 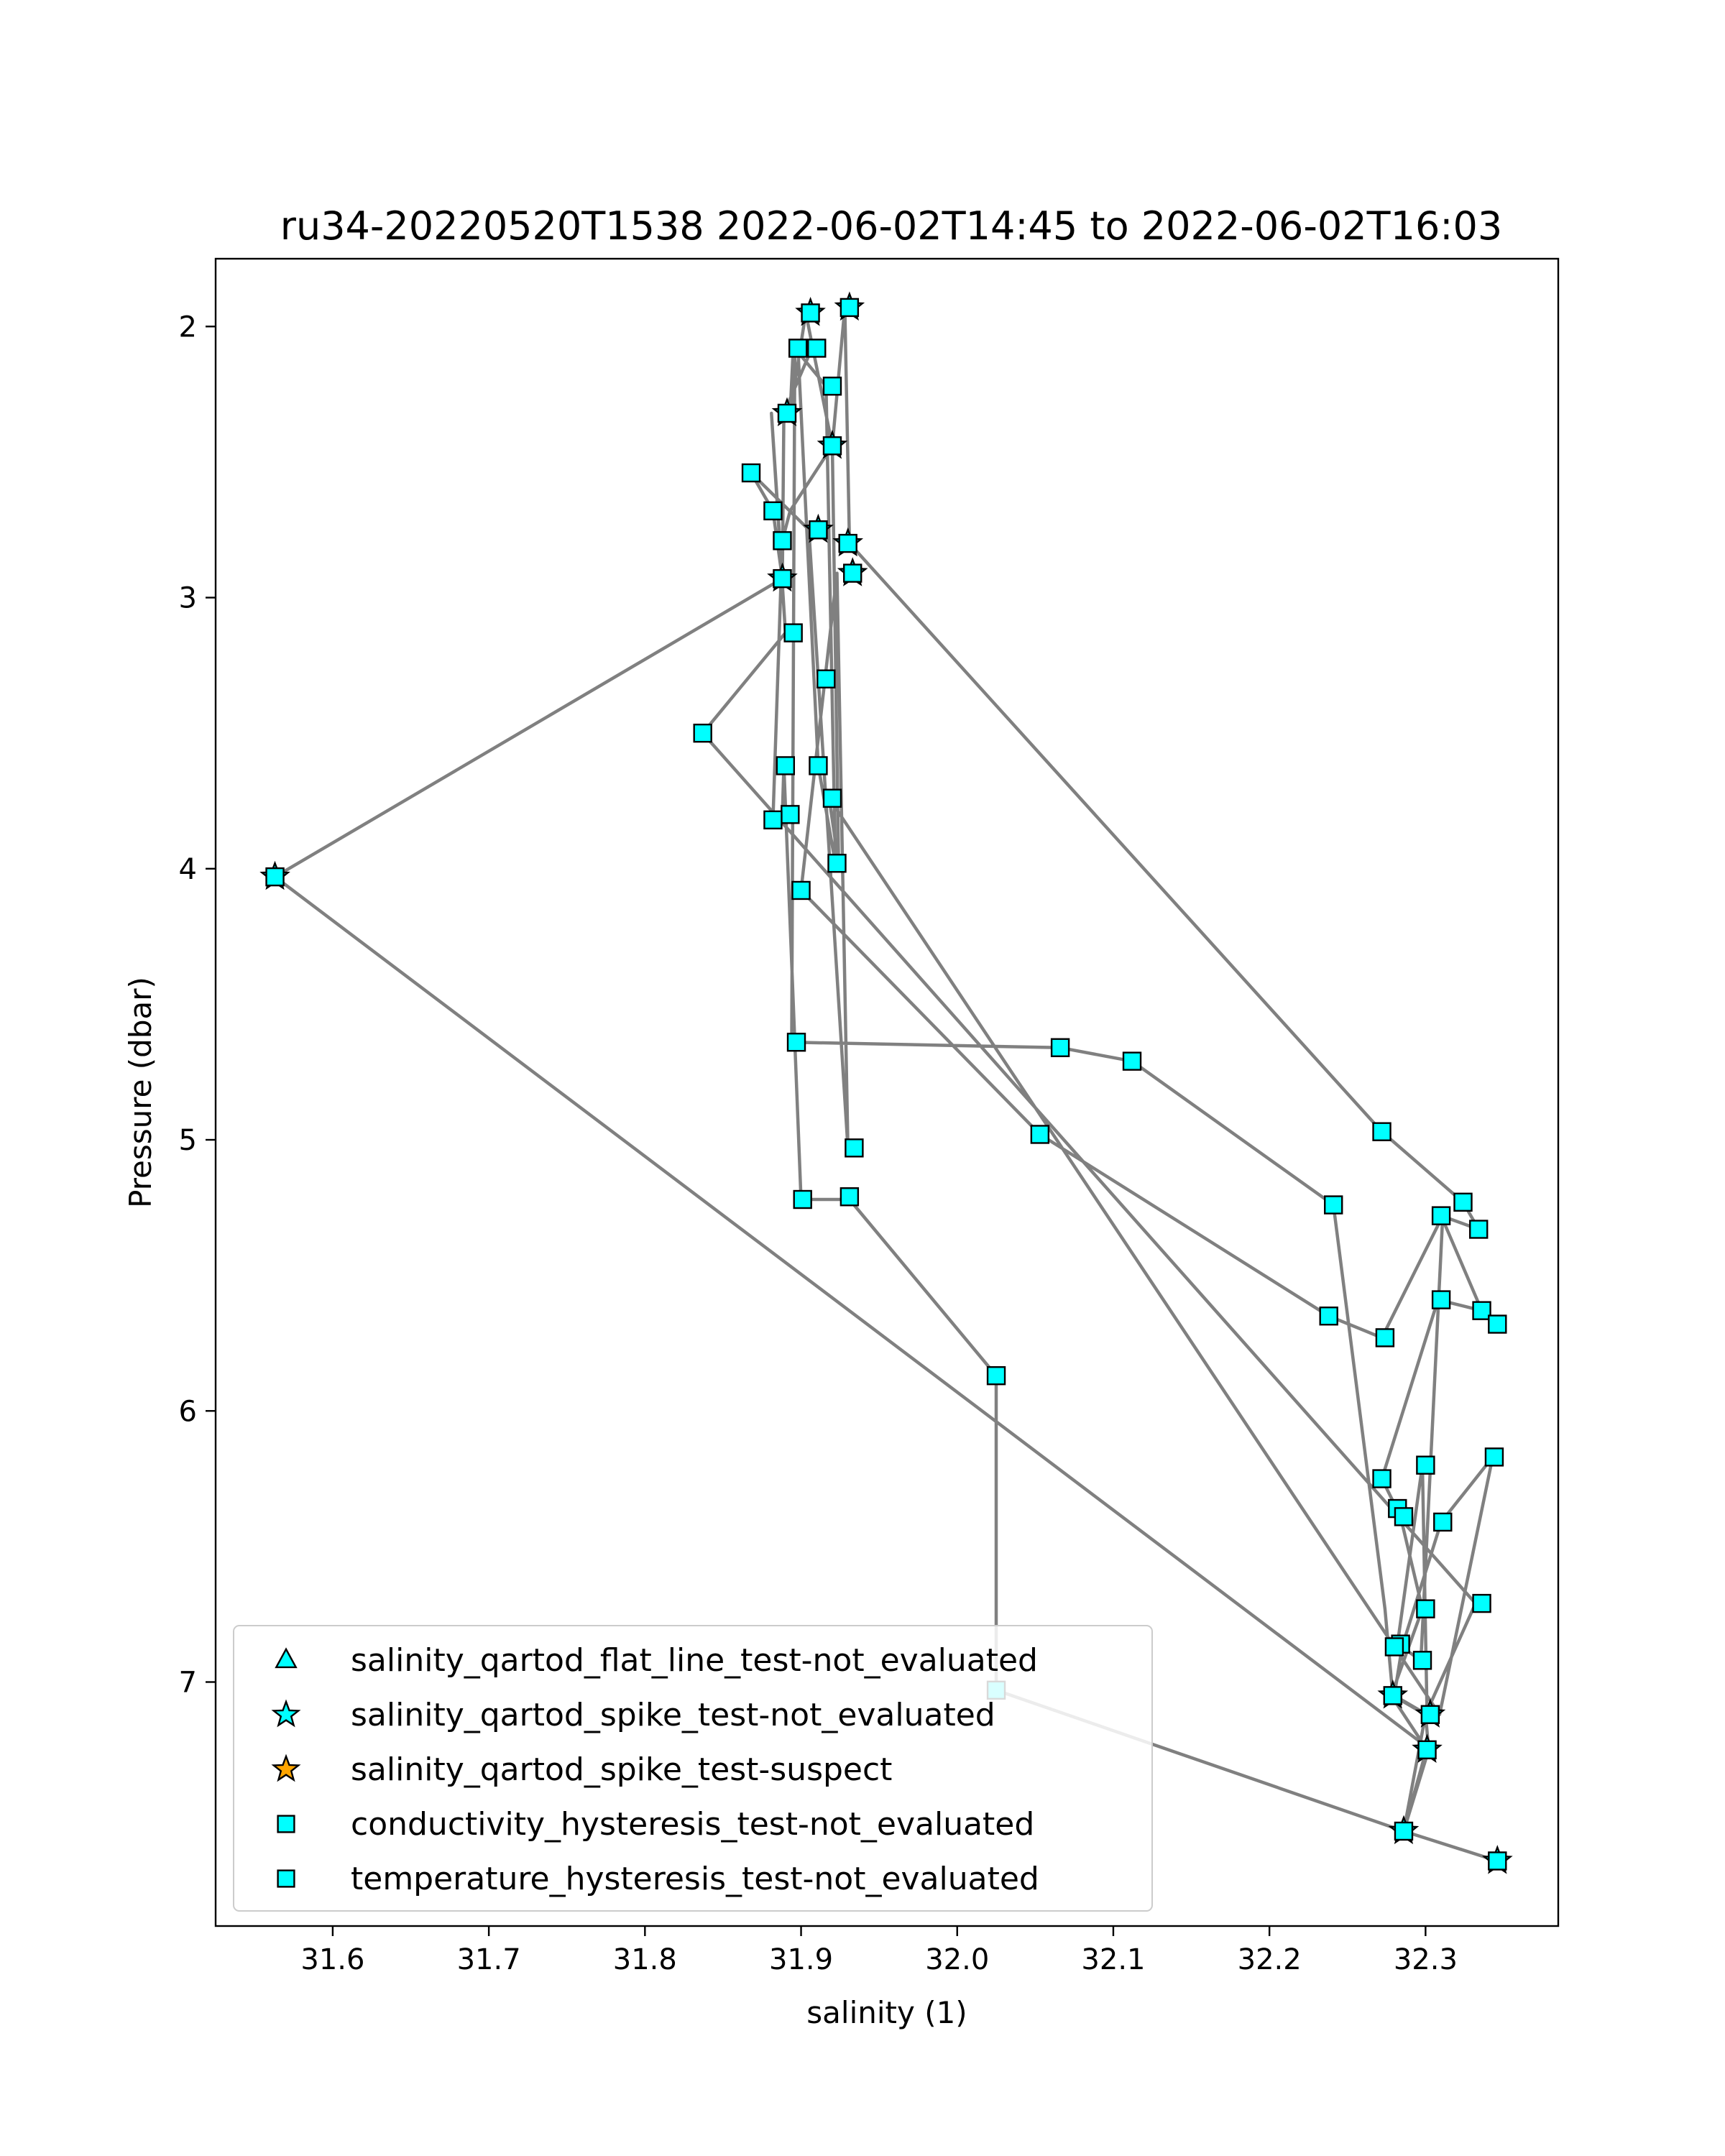 What do you see at coordinates (645, 1959) in the screenshot?
I see `x-tick-label: 31.8` at bounding box center [645, 1959].